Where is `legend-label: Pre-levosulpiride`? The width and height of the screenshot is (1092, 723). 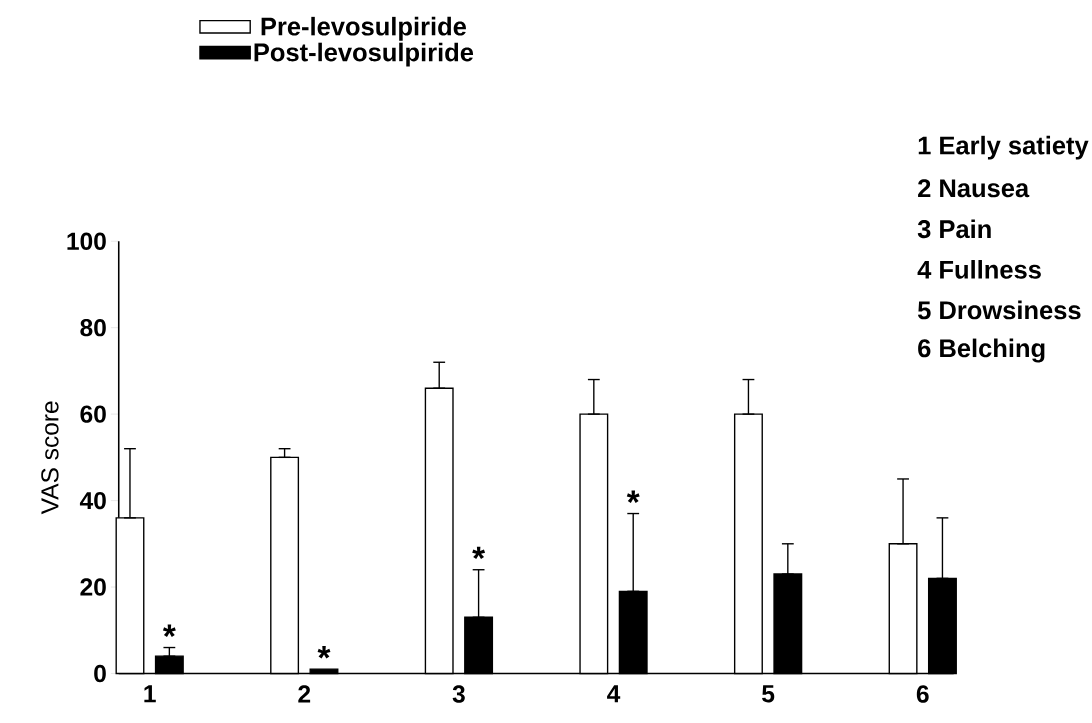
legend-label: Pre-levosulpiride is located at coordinates (363, 29).